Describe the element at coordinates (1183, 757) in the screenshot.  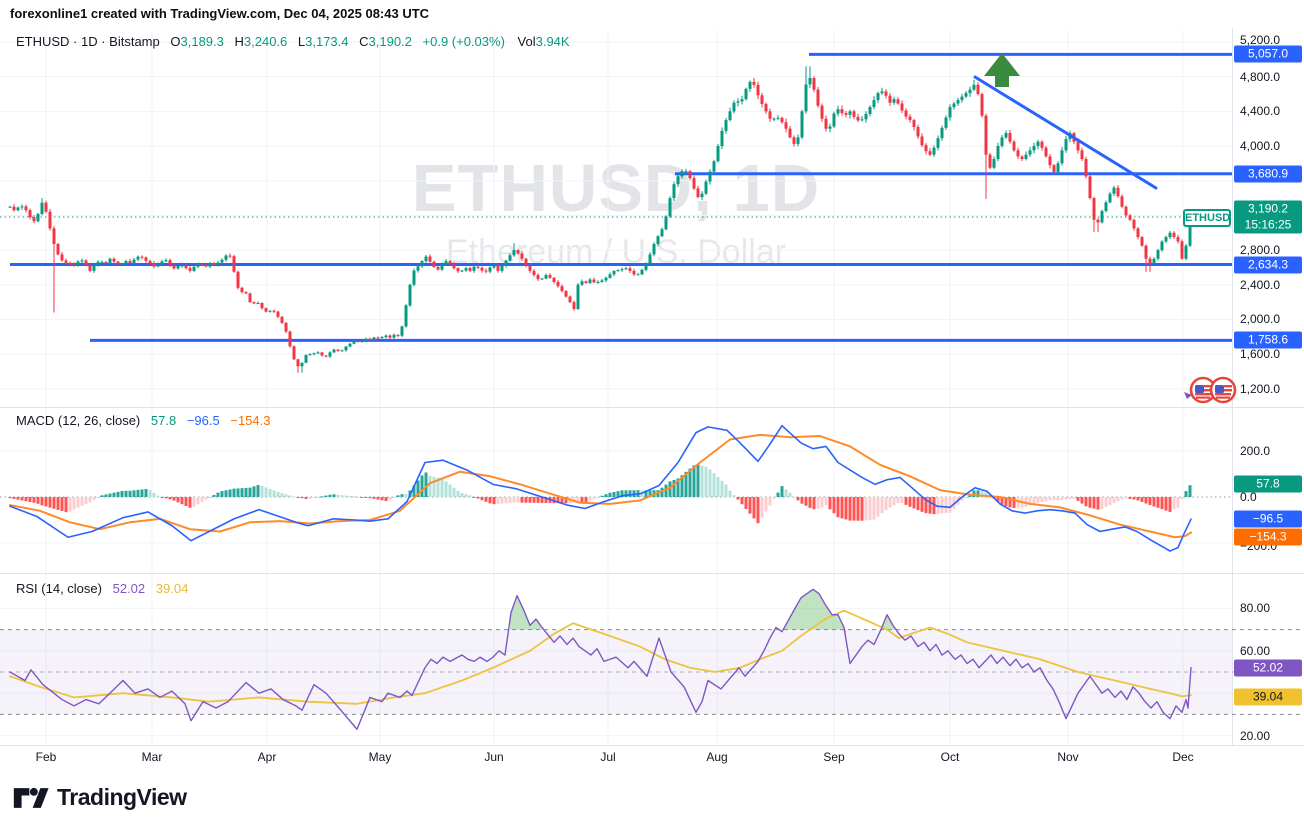
I see `month-label-dec: Dec` at that location.